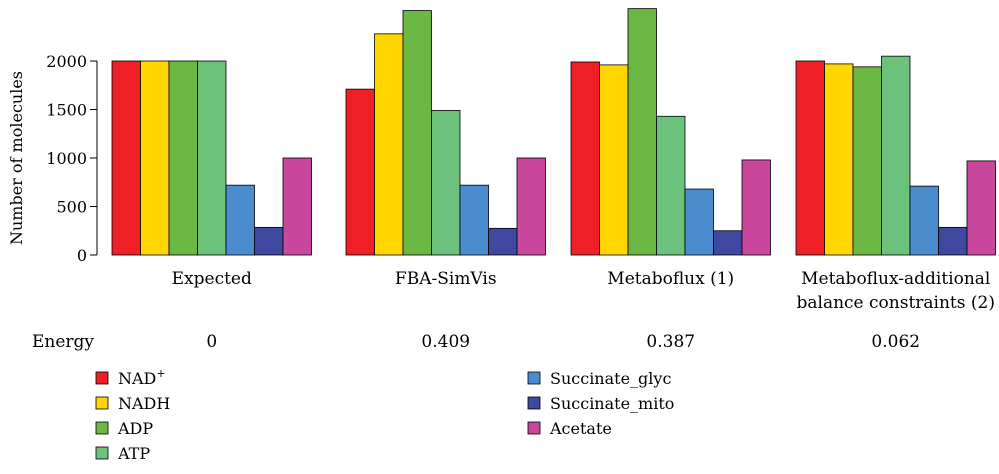  What do you see at coordinates (82, 255) in the screenshot?
I see `y-tick-label: 0` at bounding box center [82, 255].